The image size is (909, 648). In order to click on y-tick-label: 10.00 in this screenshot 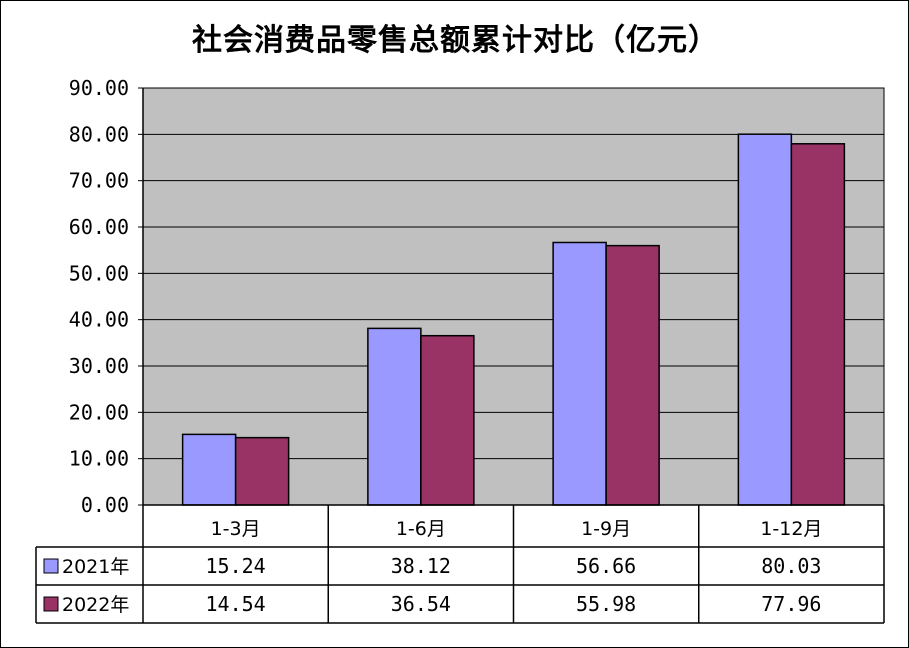, I will do `click(99, 459)`.